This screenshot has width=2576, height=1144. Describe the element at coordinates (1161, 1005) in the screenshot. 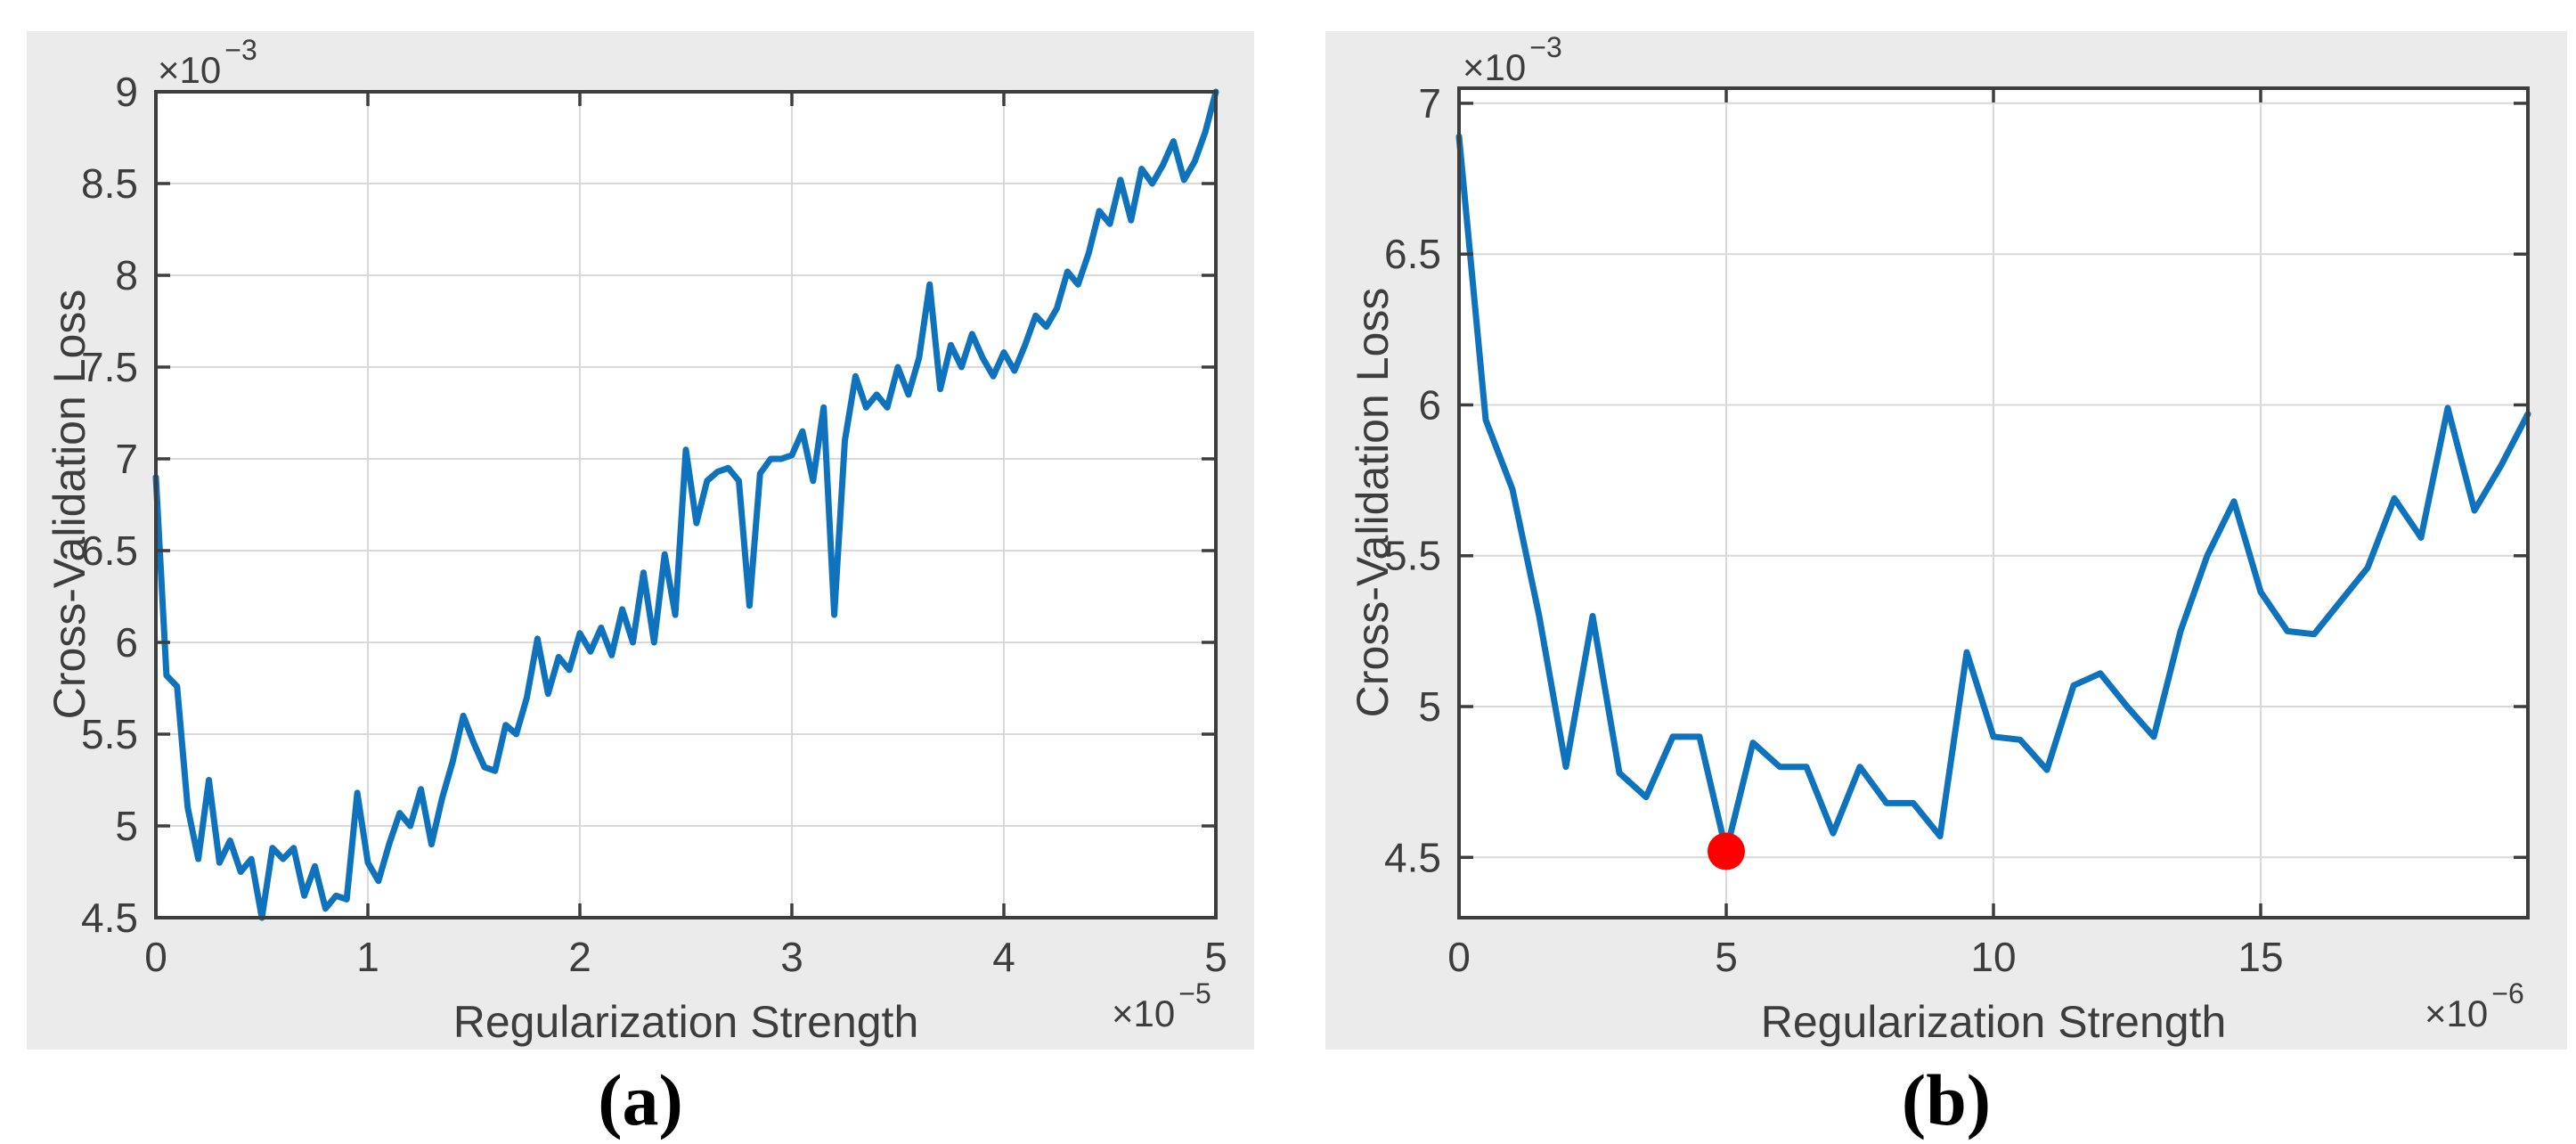

I see `x-axis-exponent-a: ×10 −5` at that location.